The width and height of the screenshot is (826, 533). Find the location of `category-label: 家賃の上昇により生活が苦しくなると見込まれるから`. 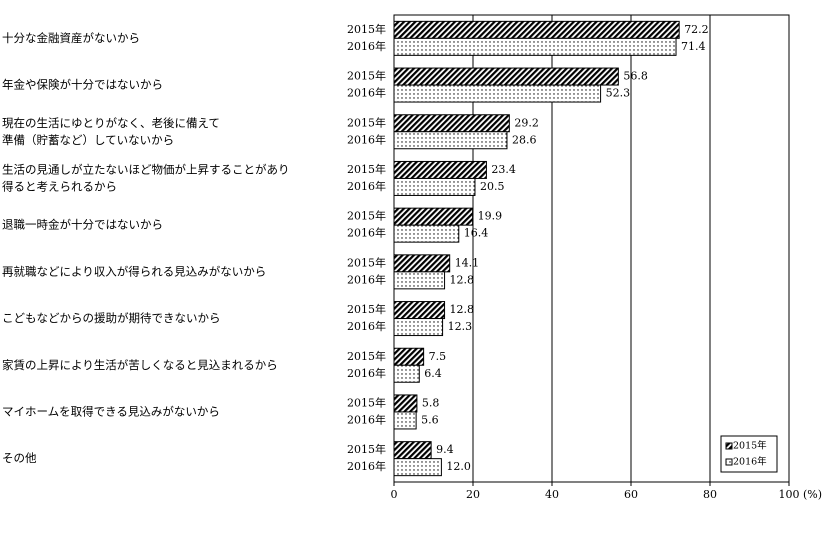

category-label: 家賃の上昇により生活が苦しくなると見込まれるから is located at coordinates (140, 365).